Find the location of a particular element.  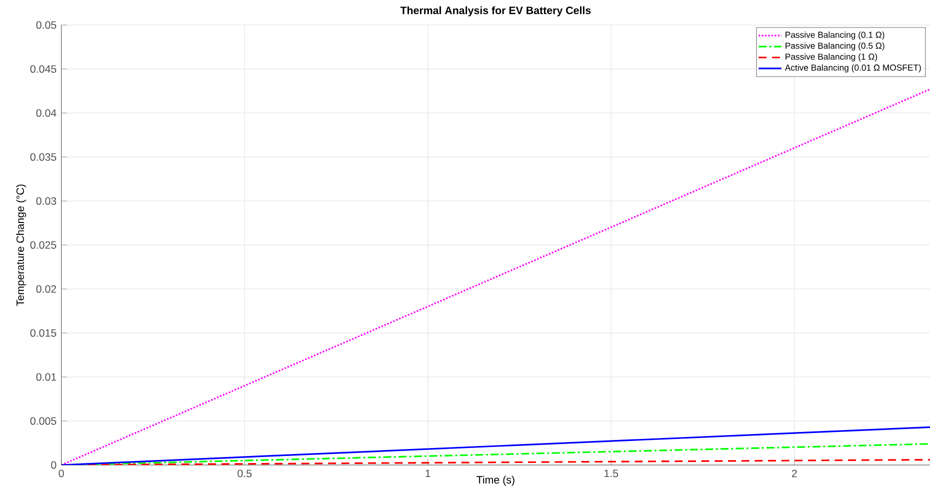

y-axis-title: Temperature Change (°C) is located at coordinates (21, 245).